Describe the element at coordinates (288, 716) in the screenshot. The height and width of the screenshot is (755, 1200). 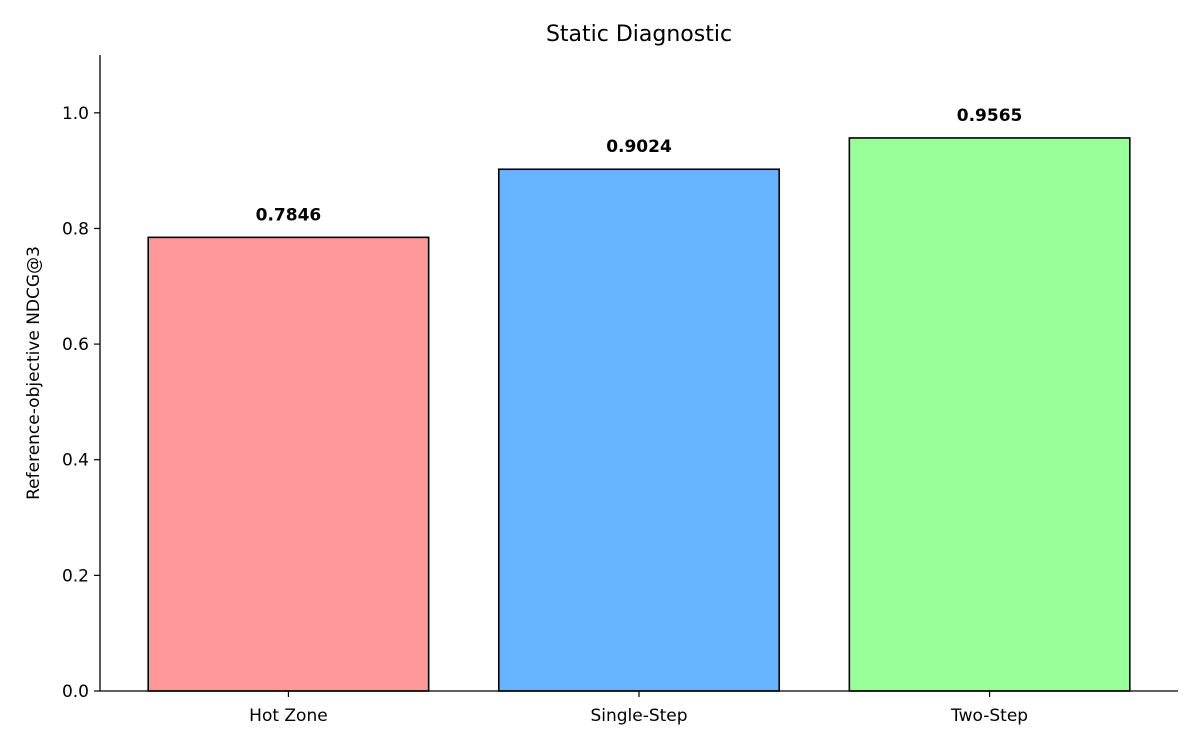
I see `x-tick-label: Hot Zone` at that location.